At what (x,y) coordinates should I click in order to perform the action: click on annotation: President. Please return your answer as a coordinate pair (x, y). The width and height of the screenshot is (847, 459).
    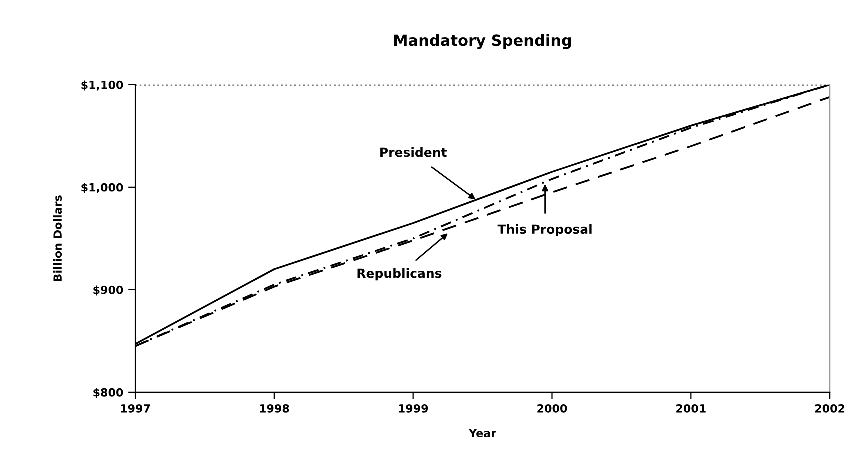
    Looking at the image, I should click on (413, 153).